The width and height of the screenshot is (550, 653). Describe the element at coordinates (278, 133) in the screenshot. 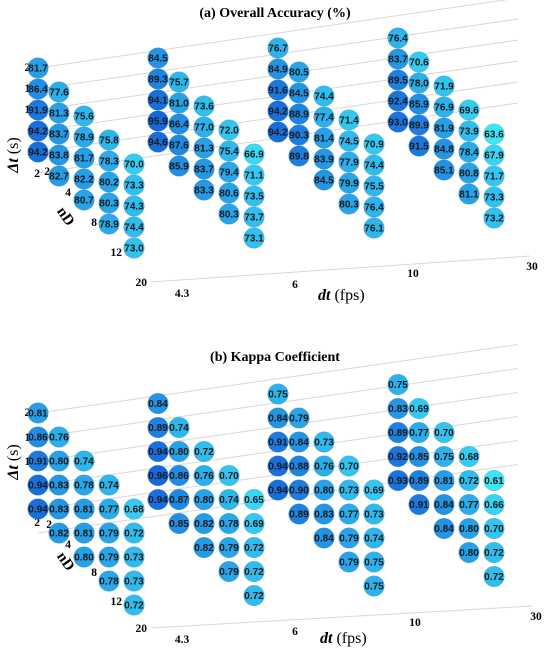

I see `data-label: 94.2` at that location.